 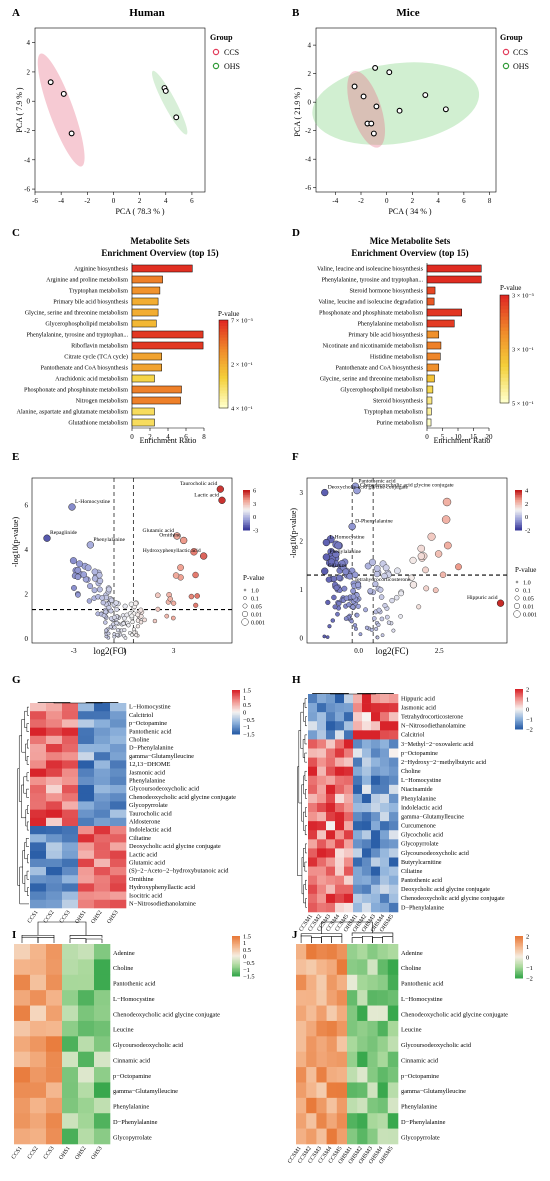 What do you see at coordinates (490, 437) in the screenshot?
I see `x-tick-label: 20` at bounding box center [490, 437].